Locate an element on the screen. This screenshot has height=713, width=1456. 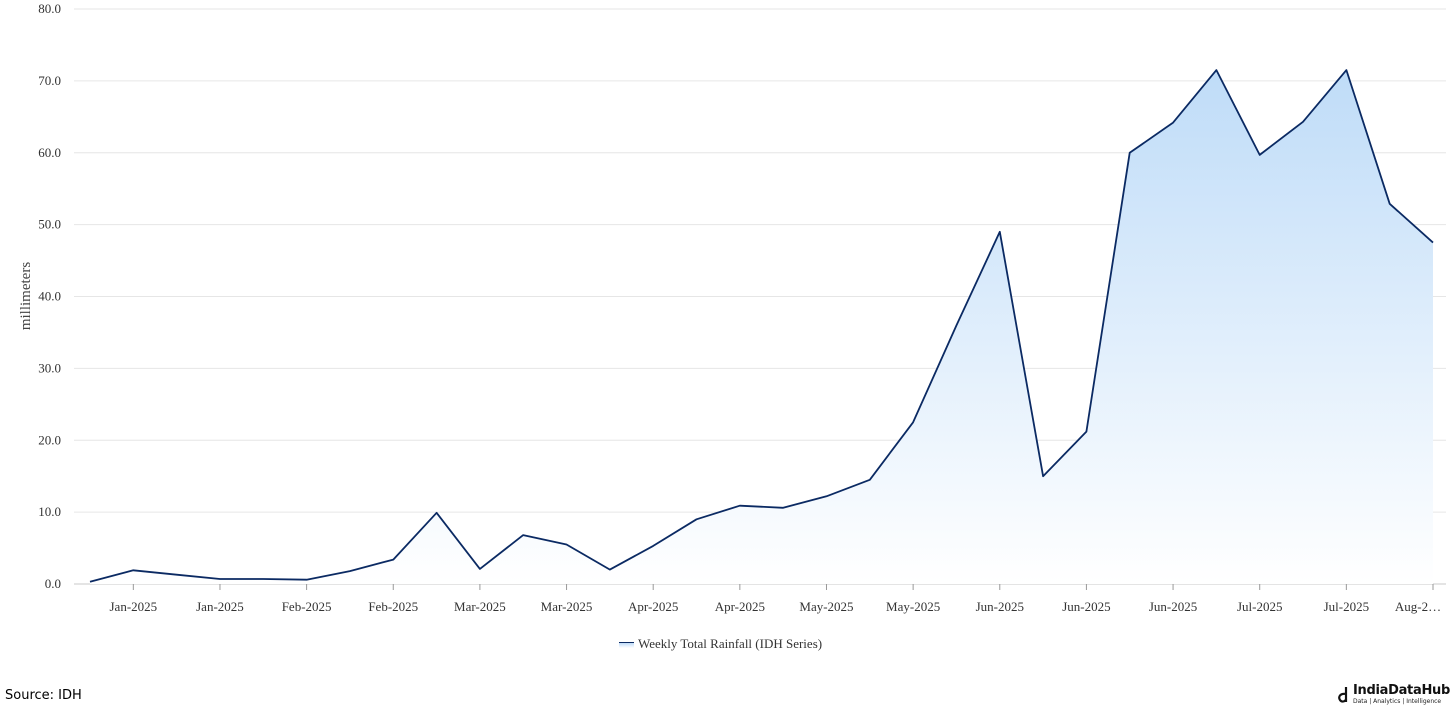
brand-tagline: Data | Analytics | Intelligence is located at coordinates (1397, 701).